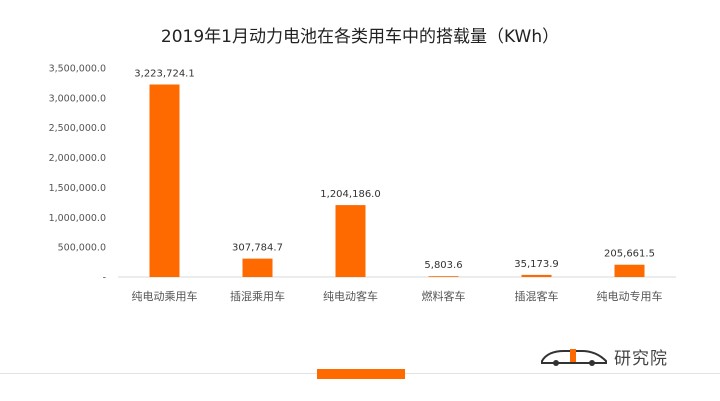  What do you see at coordinates (104, 278) in the screenshot?
I see `y-tick-label: -` at bounding box center [104, 278].